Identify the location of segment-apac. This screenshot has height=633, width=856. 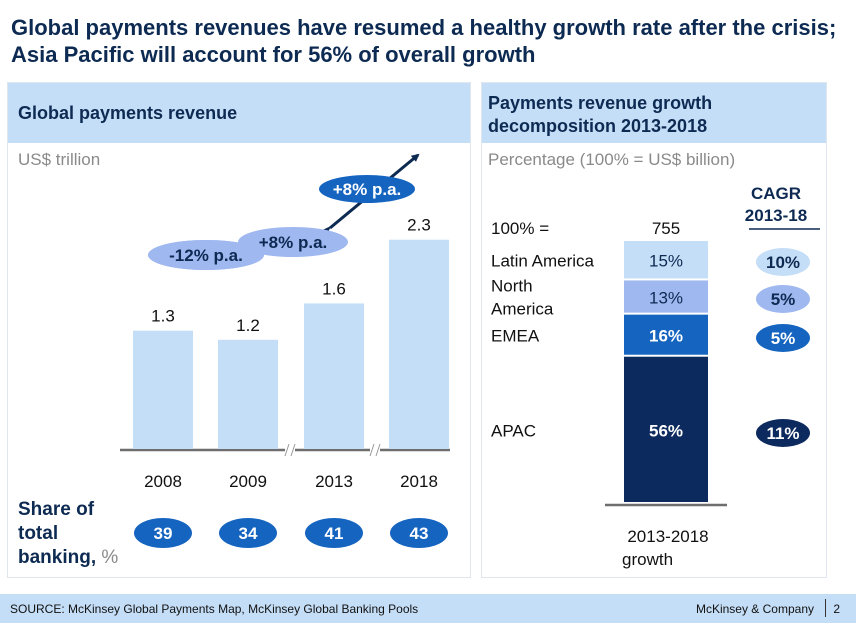
(666, 429).